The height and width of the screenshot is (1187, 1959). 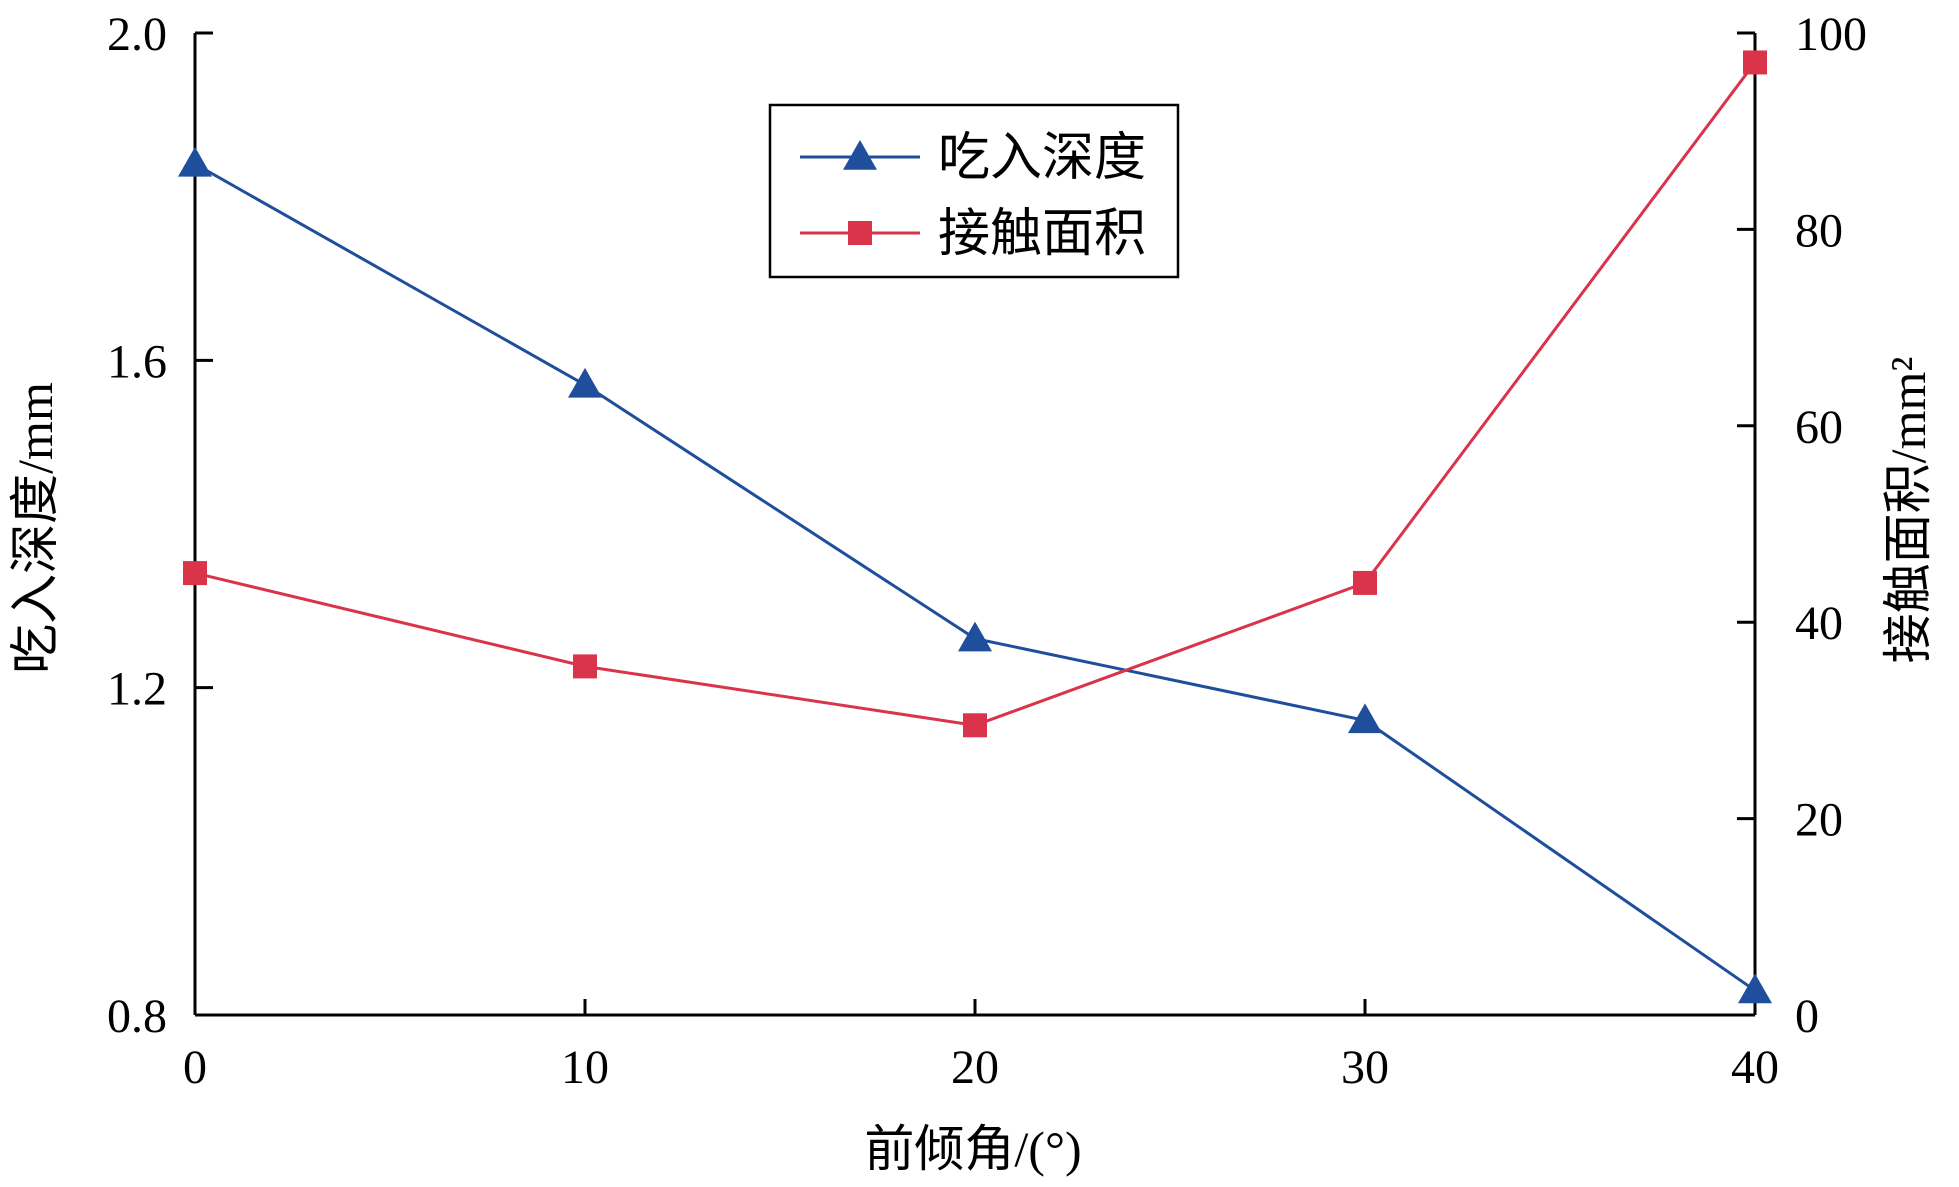 I want to click on x-tick-label: 30, so click(x=1365, y=1067).